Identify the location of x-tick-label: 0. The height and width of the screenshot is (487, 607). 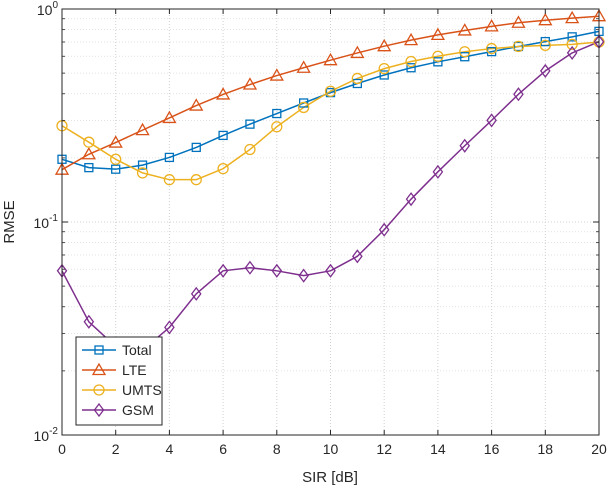
(62, 449).